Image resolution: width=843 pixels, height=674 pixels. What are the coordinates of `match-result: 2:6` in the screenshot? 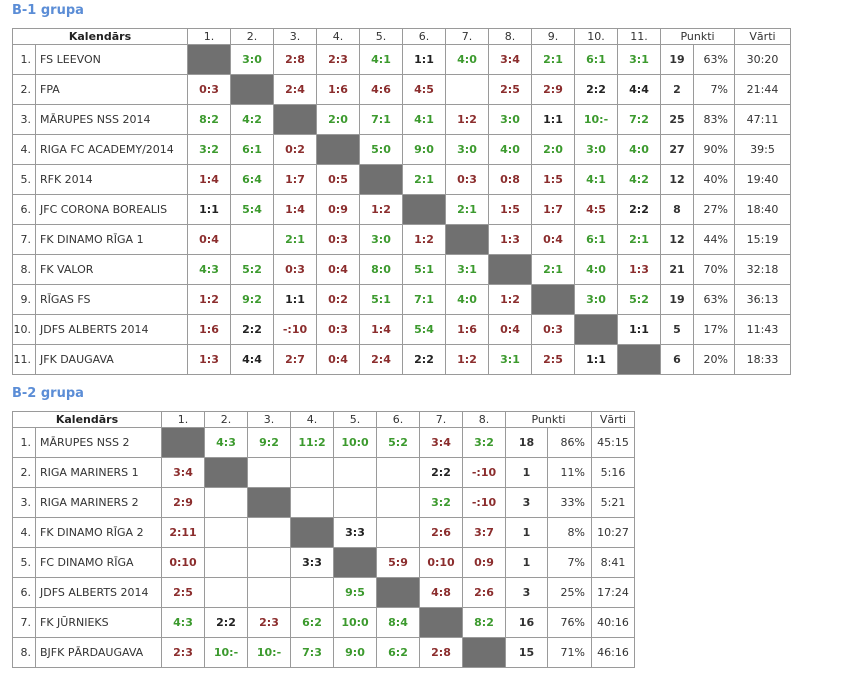 It's located at (484, 592).